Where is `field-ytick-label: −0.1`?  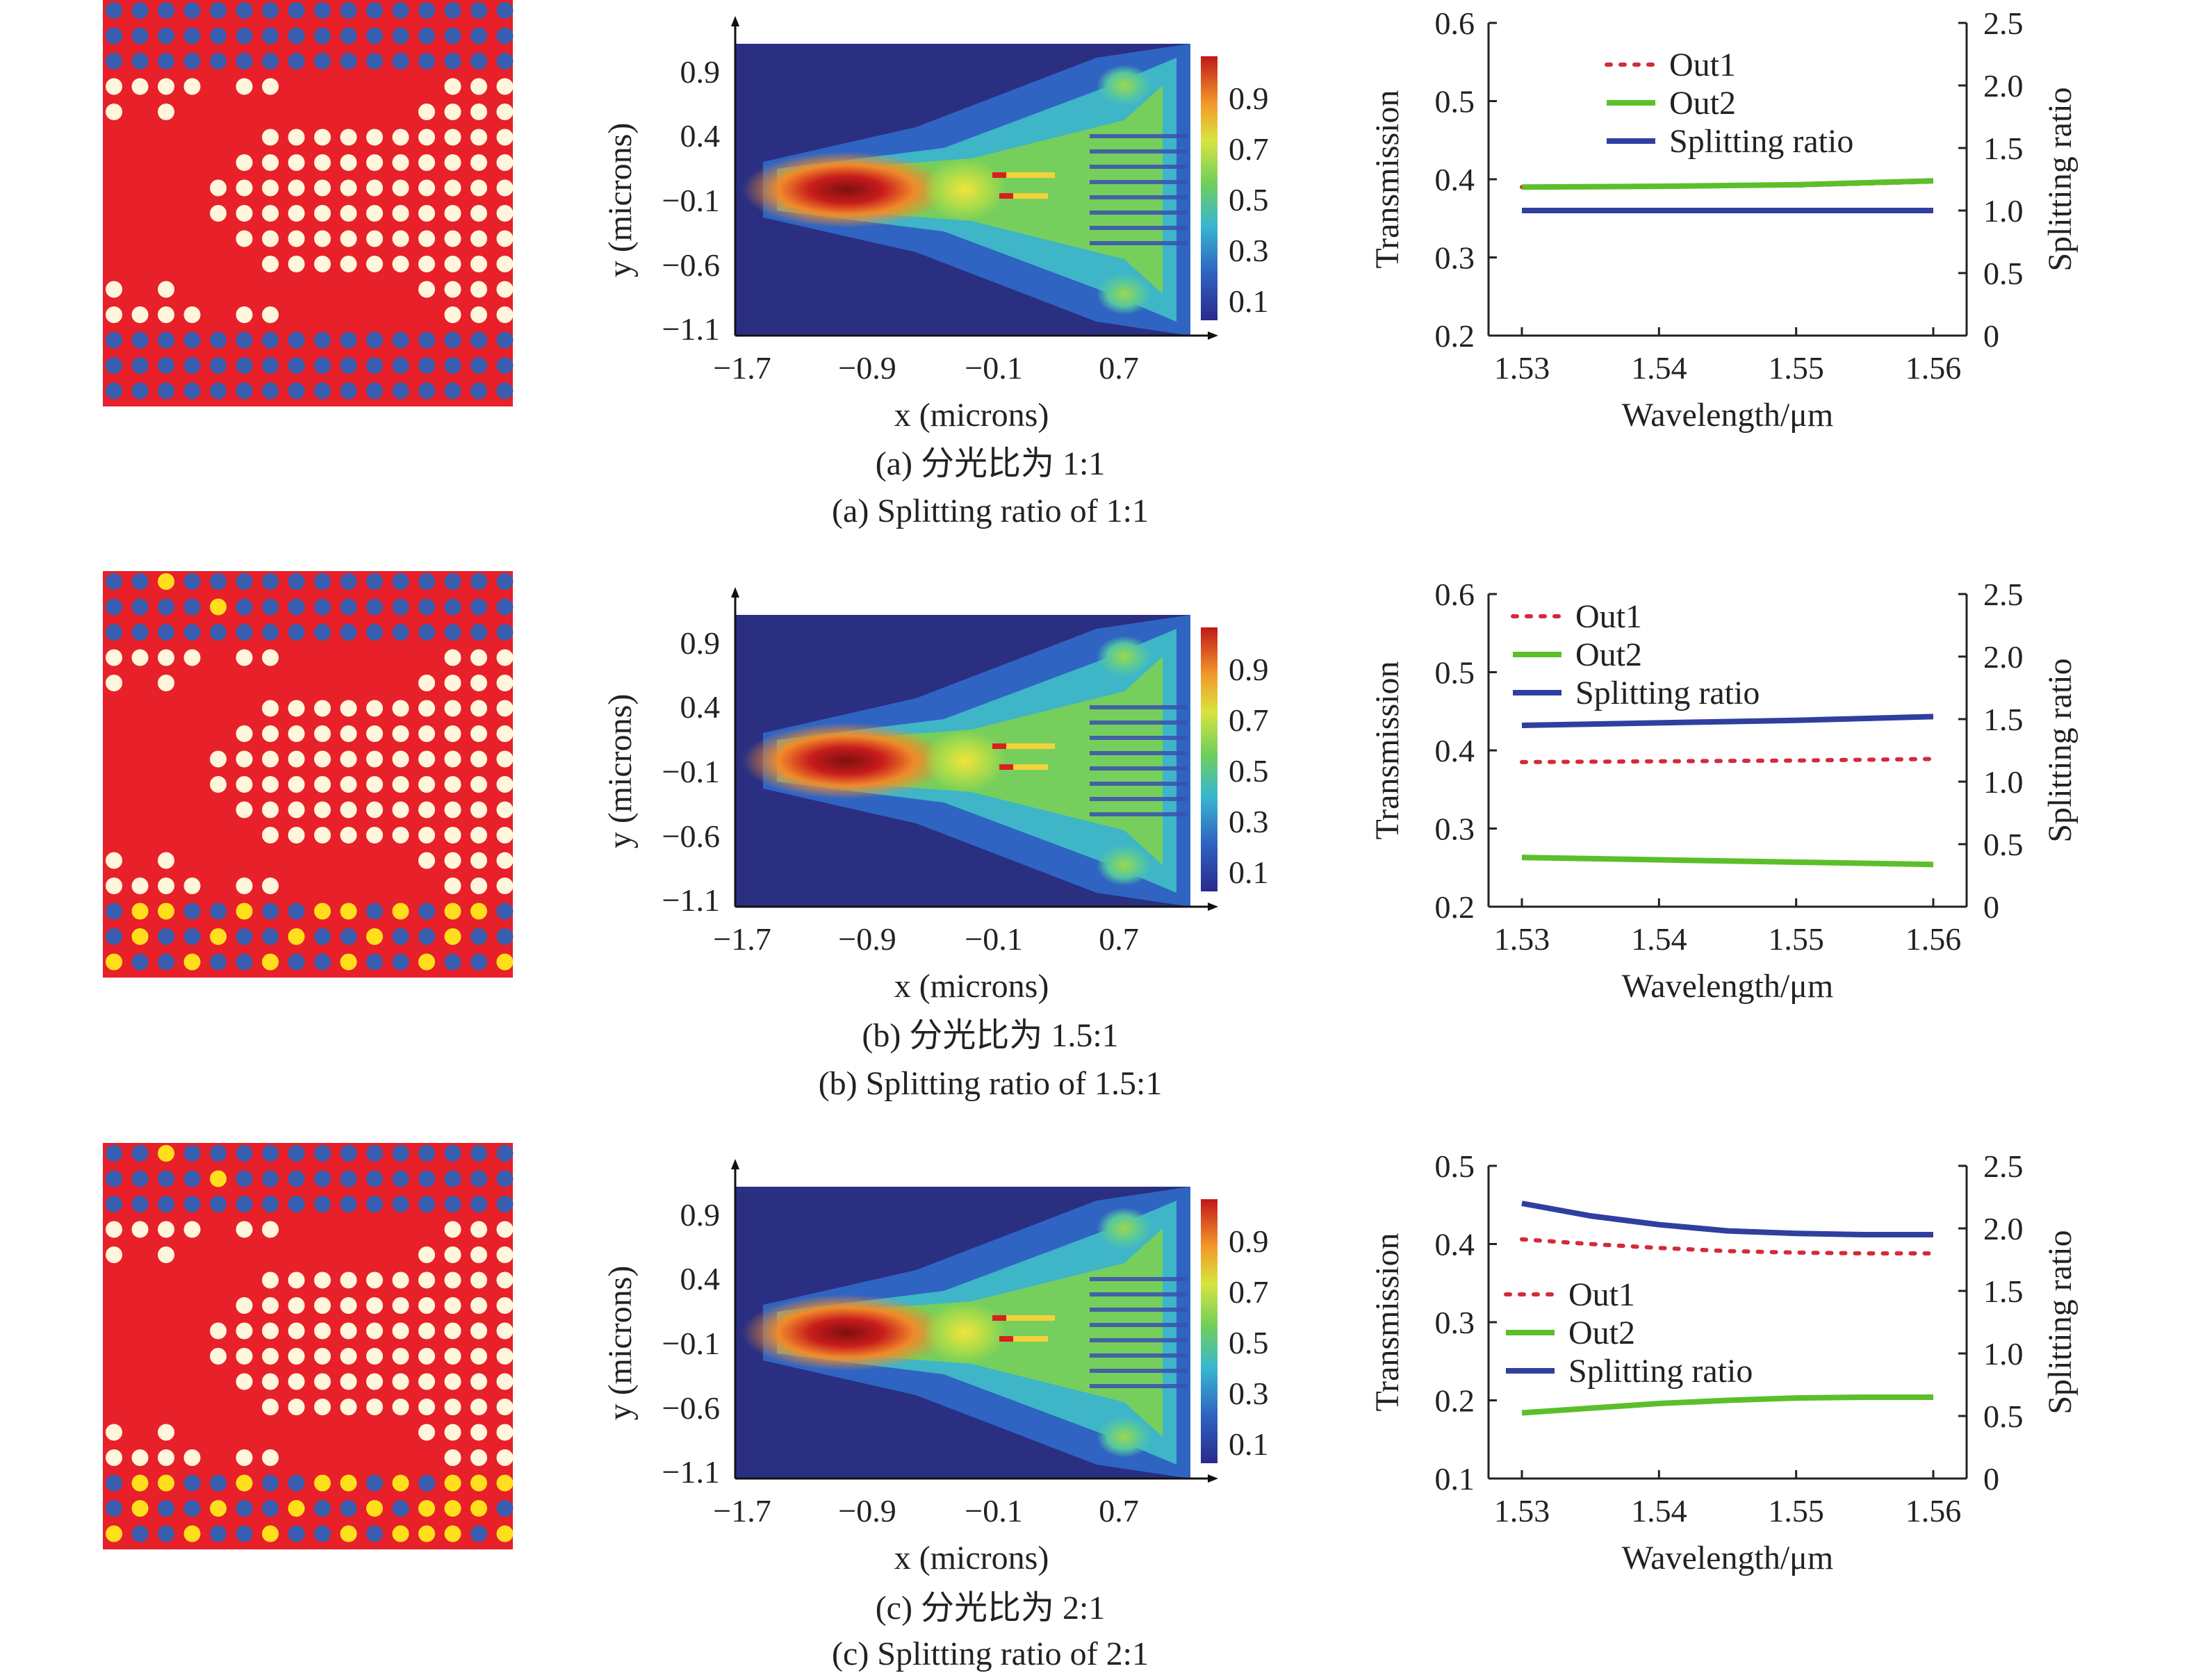
field-ytick-label: −0.1 is located at coordinates (691, 771).